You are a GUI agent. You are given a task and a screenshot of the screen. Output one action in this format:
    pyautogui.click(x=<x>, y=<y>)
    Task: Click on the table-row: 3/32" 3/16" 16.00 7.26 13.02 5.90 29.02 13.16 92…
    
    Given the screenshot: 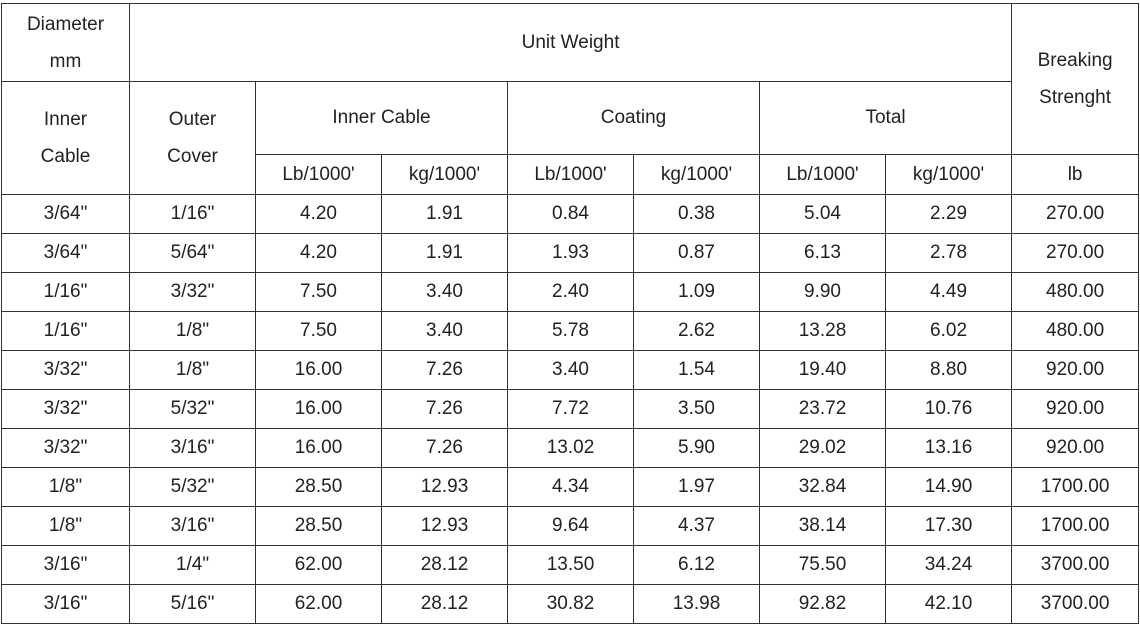 What is the action you would take?
    pyautogui.click(x=570, y=448)
    